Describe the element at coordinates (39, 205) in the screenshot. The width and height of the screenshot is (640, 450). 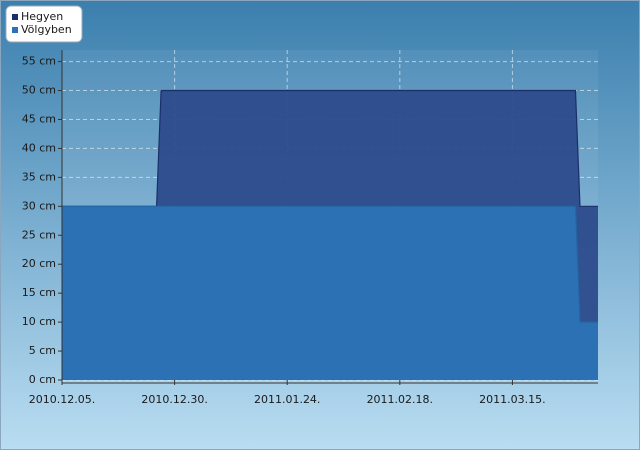
I see `y-tick-label: 30 cm` at that location.